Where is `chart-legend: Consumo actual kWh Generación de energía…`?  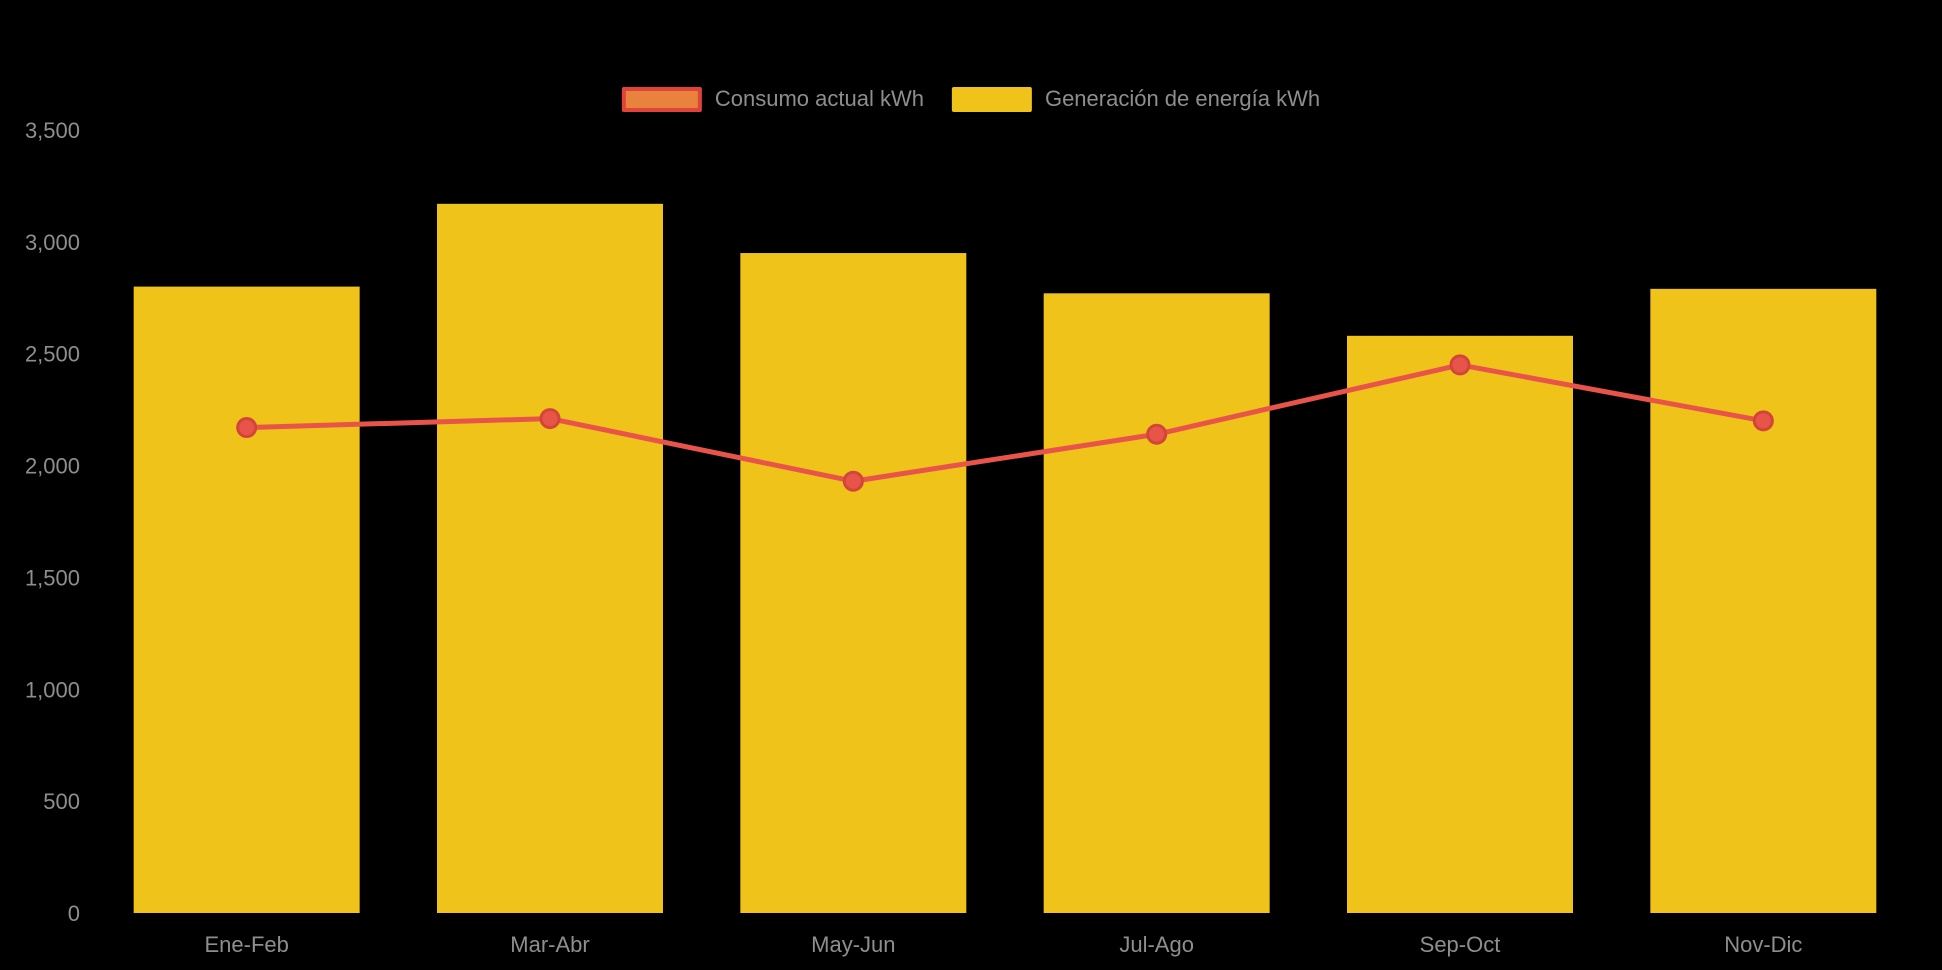
chart-legend: Consumo actual kWh Generación de energía… is located at coordinates (971, 99).